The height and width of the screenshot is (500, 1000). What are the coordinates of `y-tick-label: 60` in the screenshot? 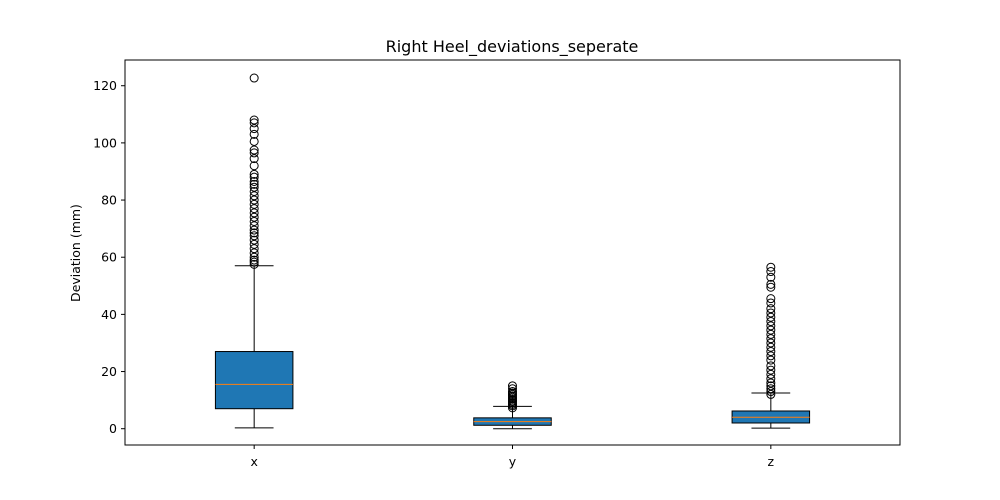 It's located at (109, 257).